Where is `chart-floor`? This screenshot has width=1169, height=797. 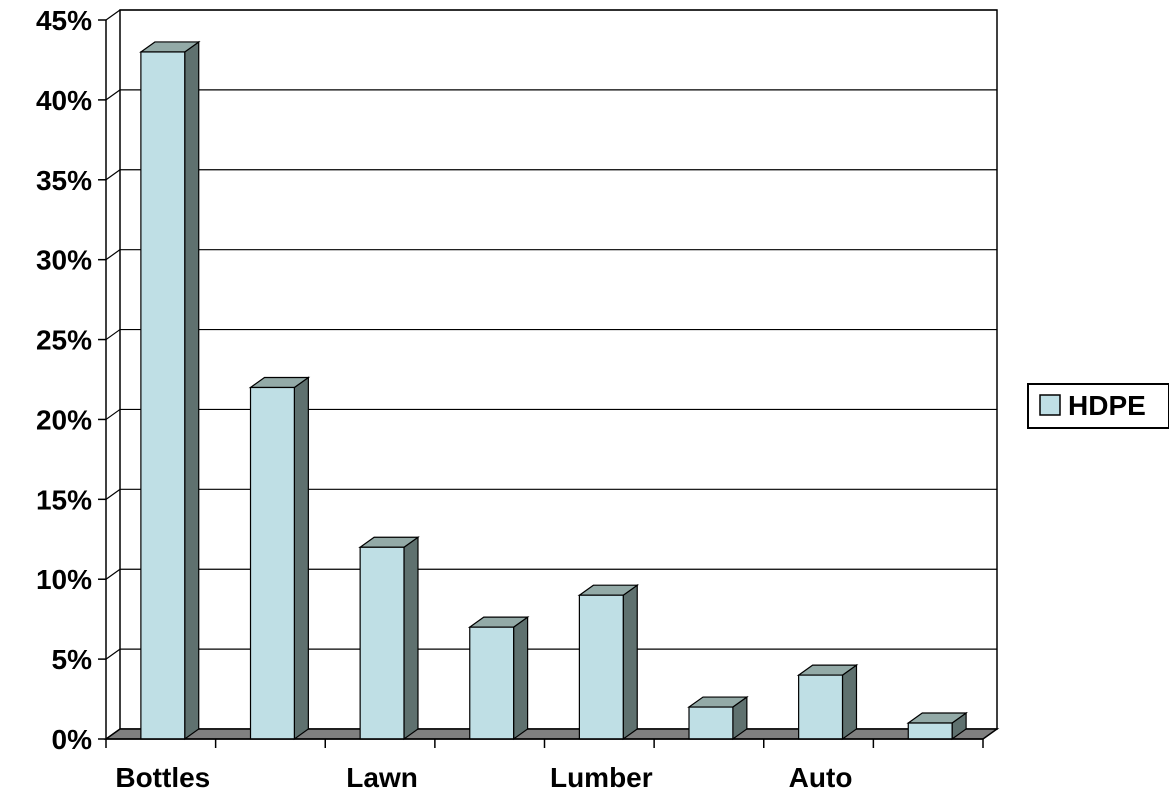
chart-floor is located at coordinates (551, 734).